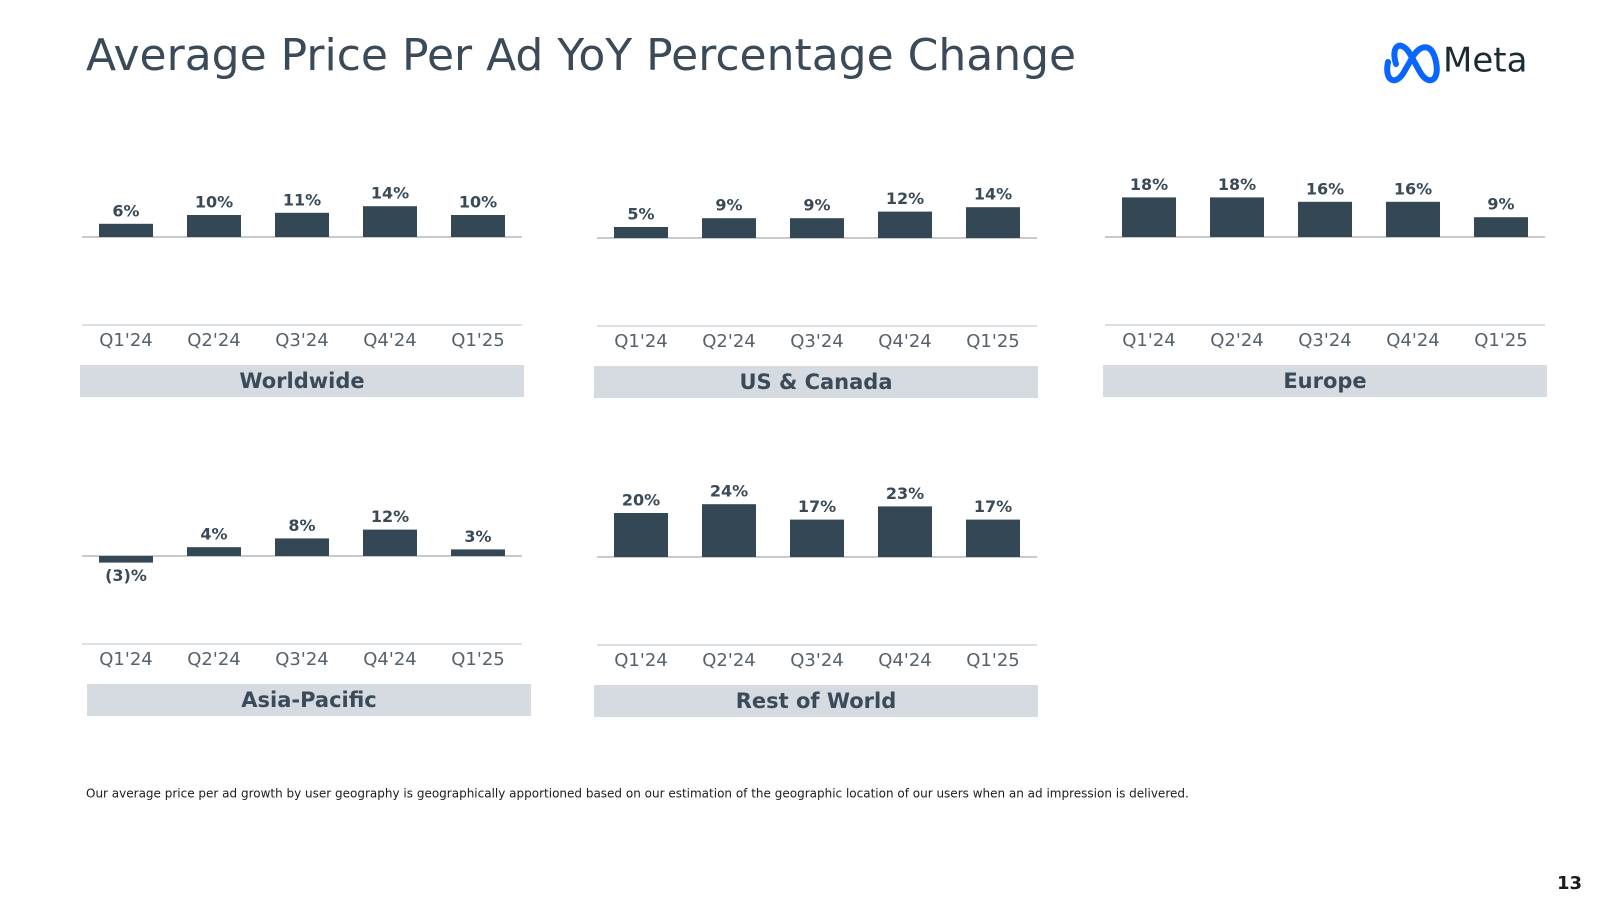  What do you see at coordinates (905, 493) in the screenshot?
I see `value-label: 23%` at bounding box center [905, 493].